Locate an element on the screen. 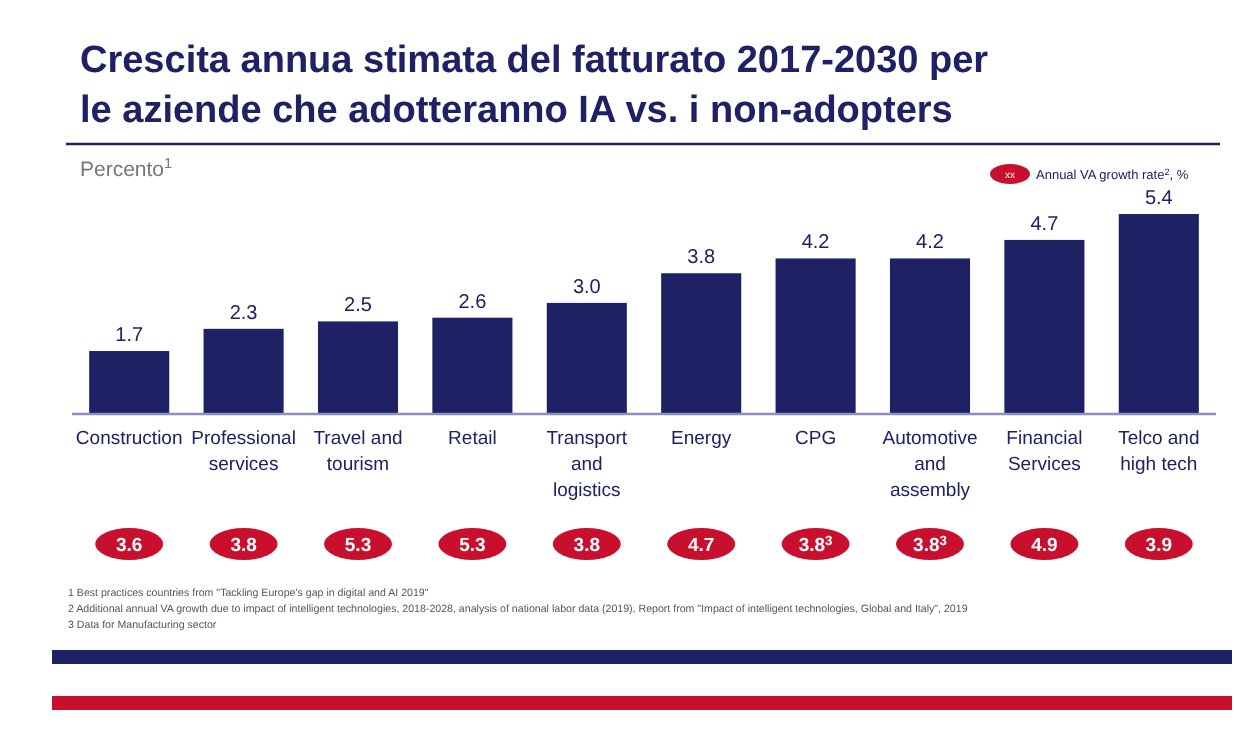 The width and height of the screenshot is (1234, 744). x-tick-label: Automotive and assembly is located at coordinates (930, 465).